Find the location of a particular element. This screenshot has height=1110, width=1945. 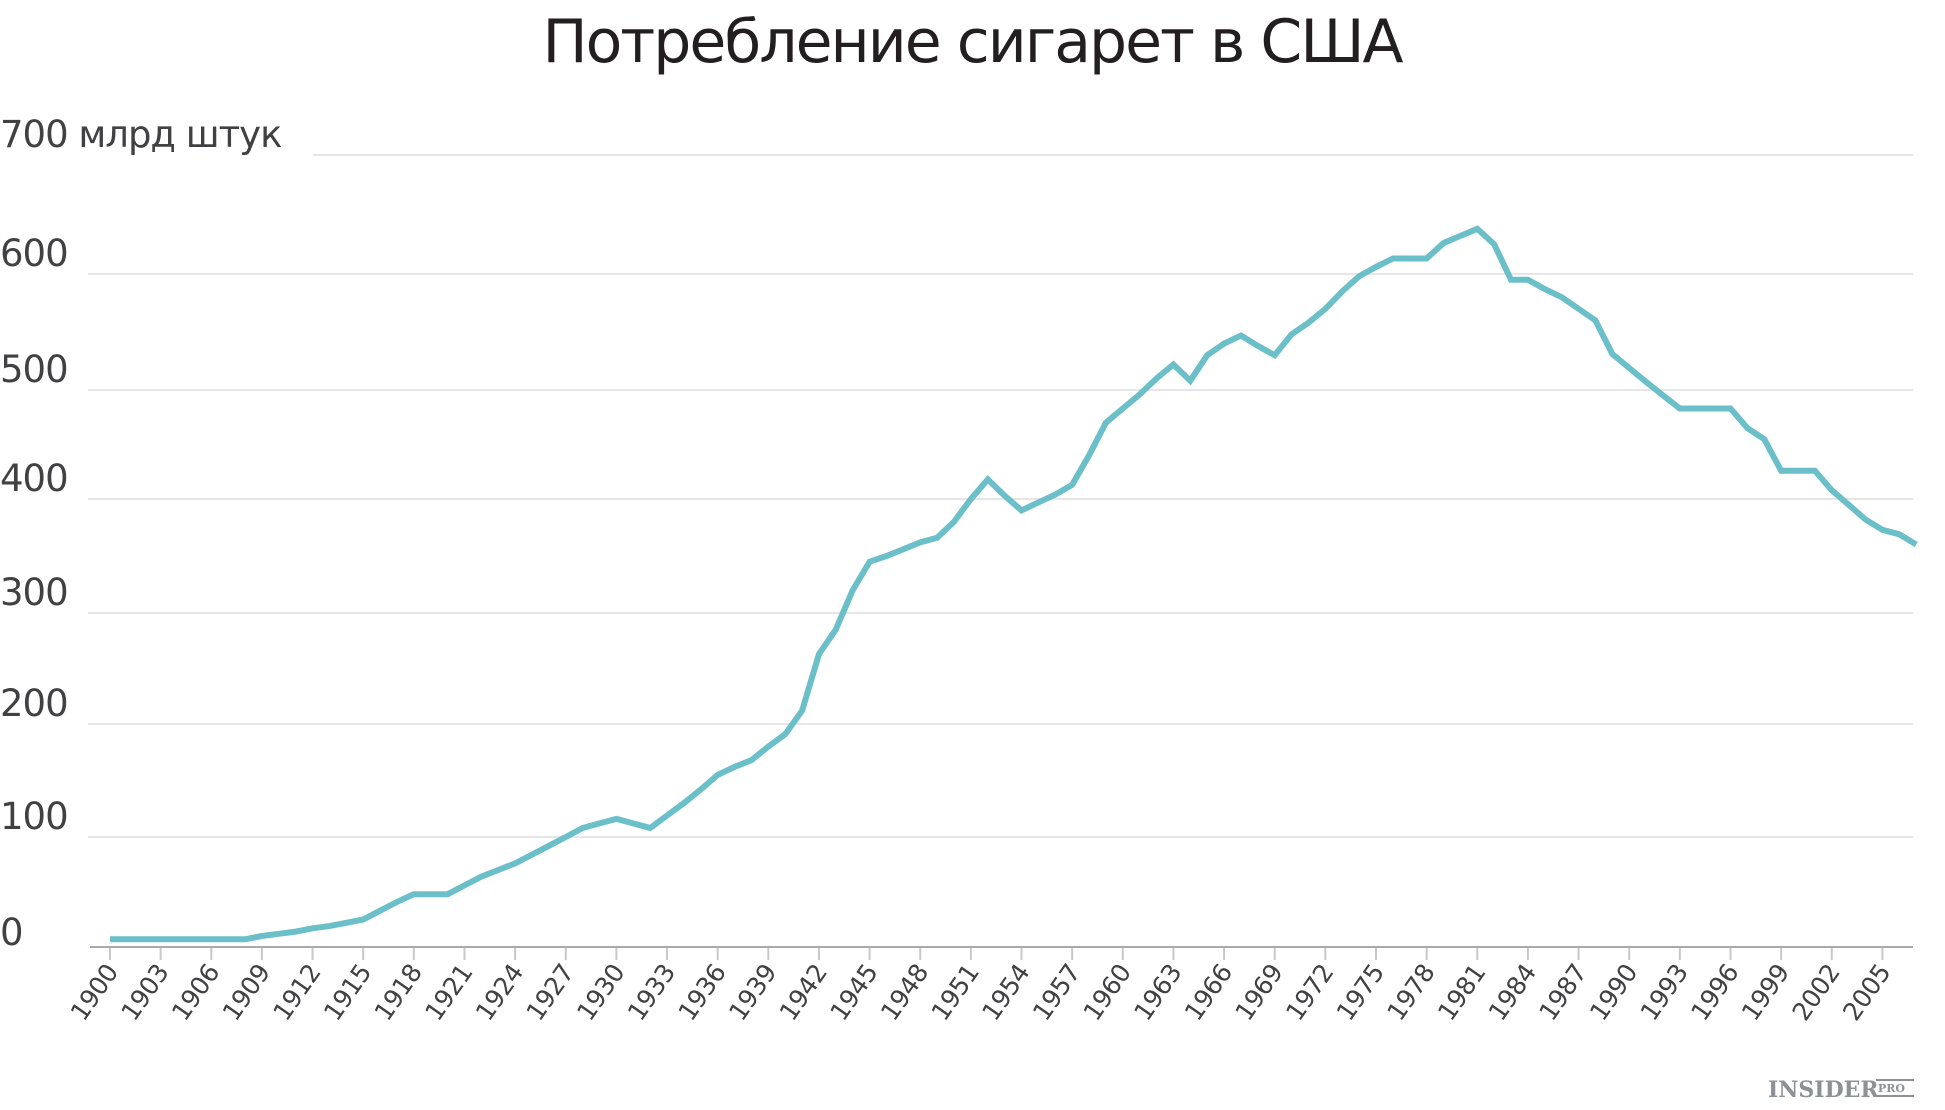

x-tick-label: 1987 is located at coordinates (1562, 992).